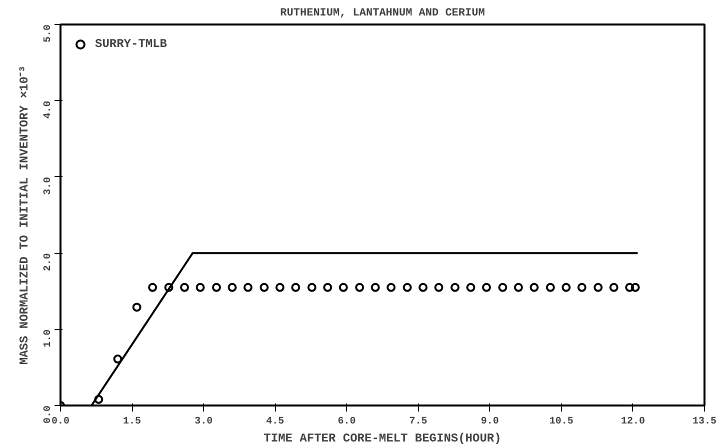 Image resolution: width=724 pixels, height=448 pixels. I want to click on x-tick-label: 4.5, so click(275, 422).